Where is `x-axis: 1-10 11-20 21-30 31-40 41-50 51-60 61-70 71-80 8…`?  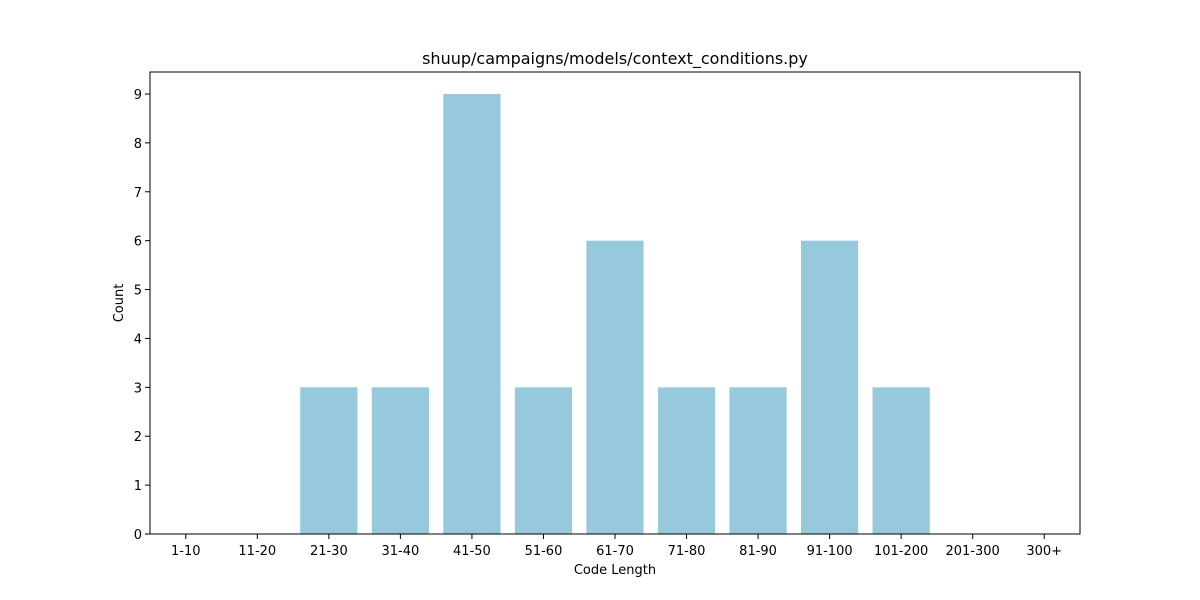
x-axis: 1-10 11-20 21-30 31-40 41-50 51-60 61-70 71-80 8… is located at coordinates (616, 546).